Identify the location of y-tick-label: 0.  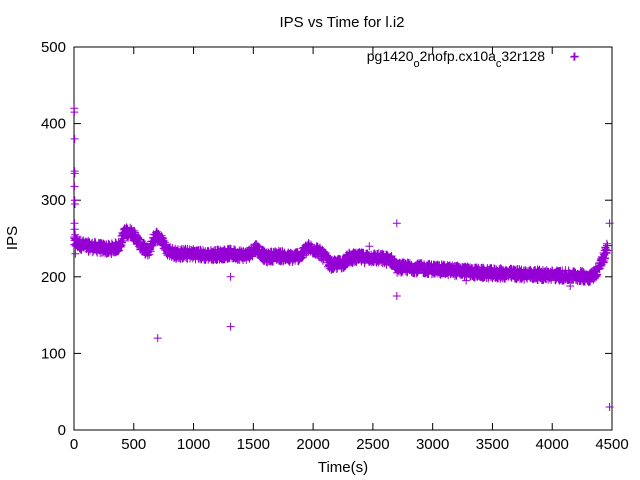
(62, 430).